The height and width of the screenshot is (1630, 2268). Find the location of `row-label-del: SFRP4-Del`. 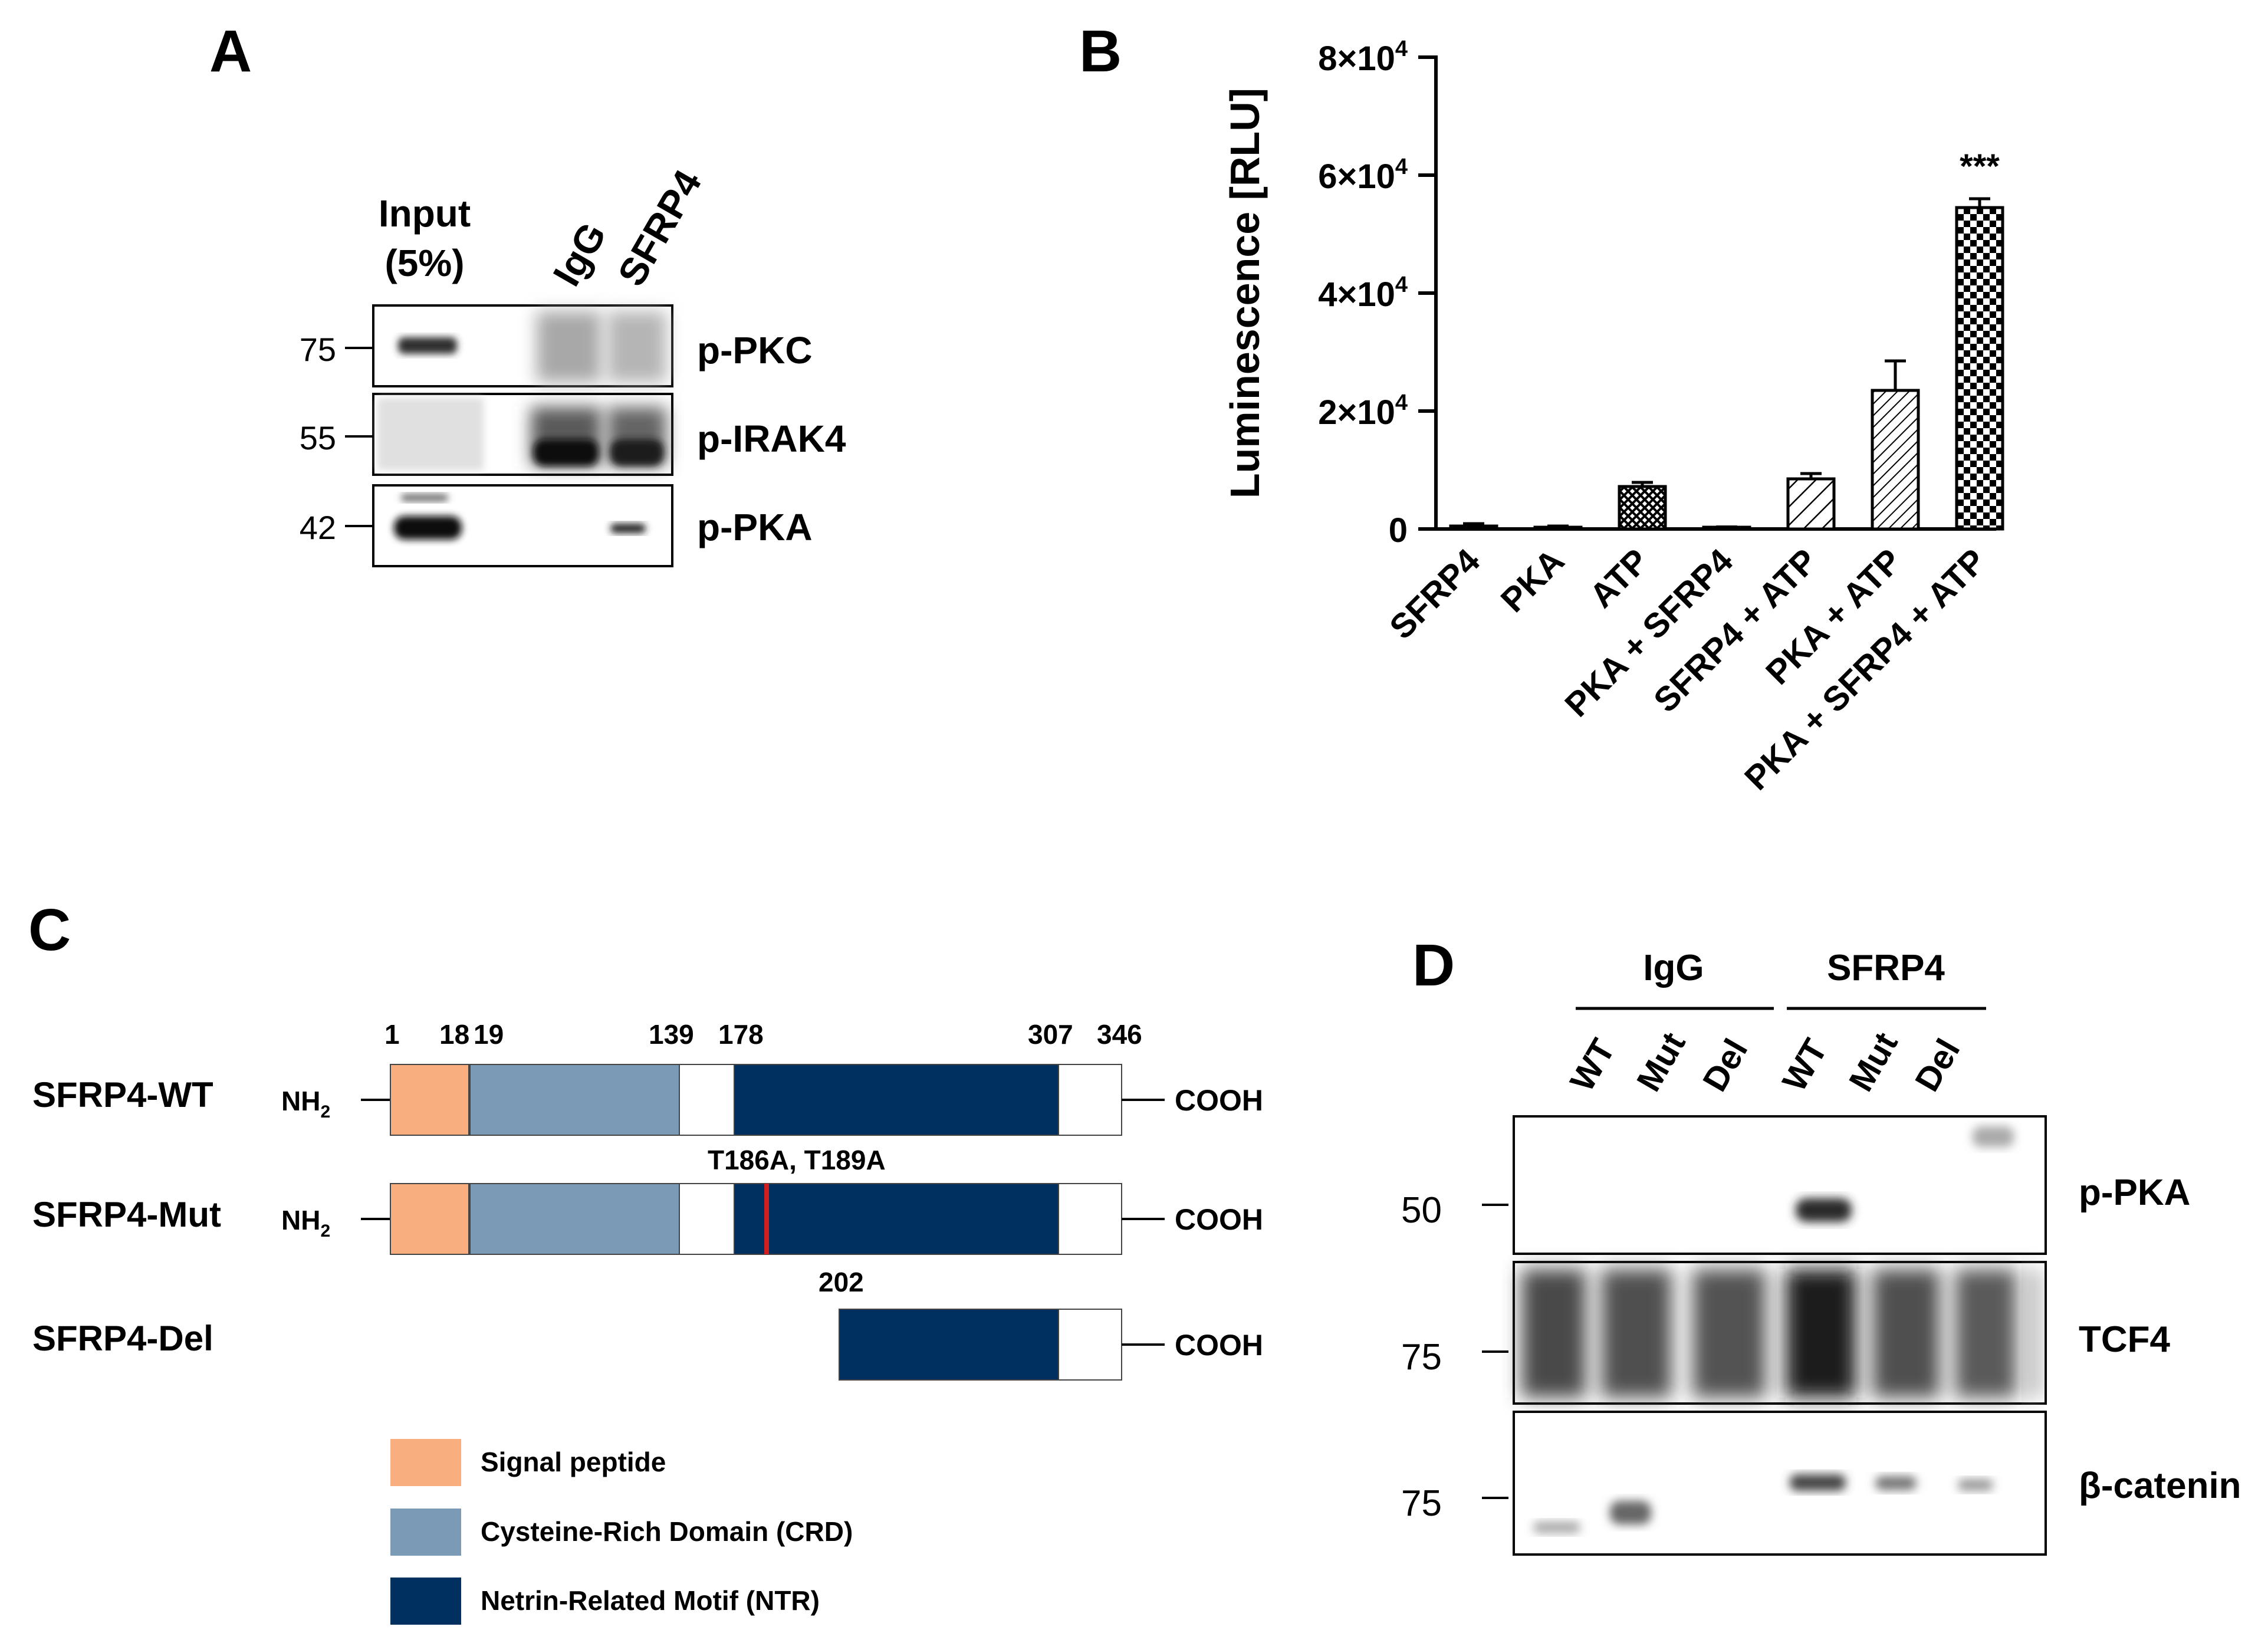

row-label-del: SFRP4-Del is located at coordinates (123, 1338).